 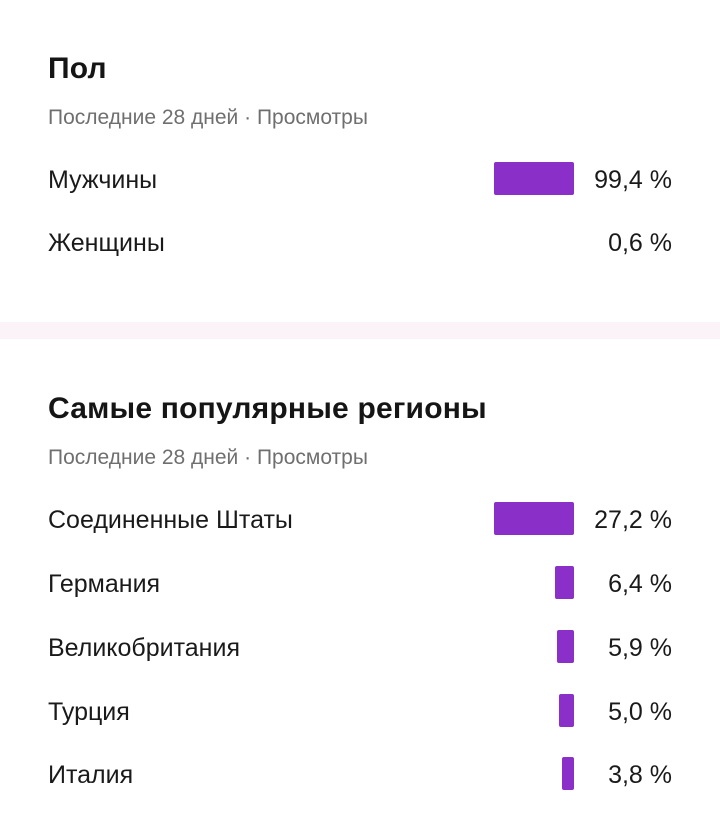 I want to click on region-row: Турция 5,0 %, so click(x=360, y=712).